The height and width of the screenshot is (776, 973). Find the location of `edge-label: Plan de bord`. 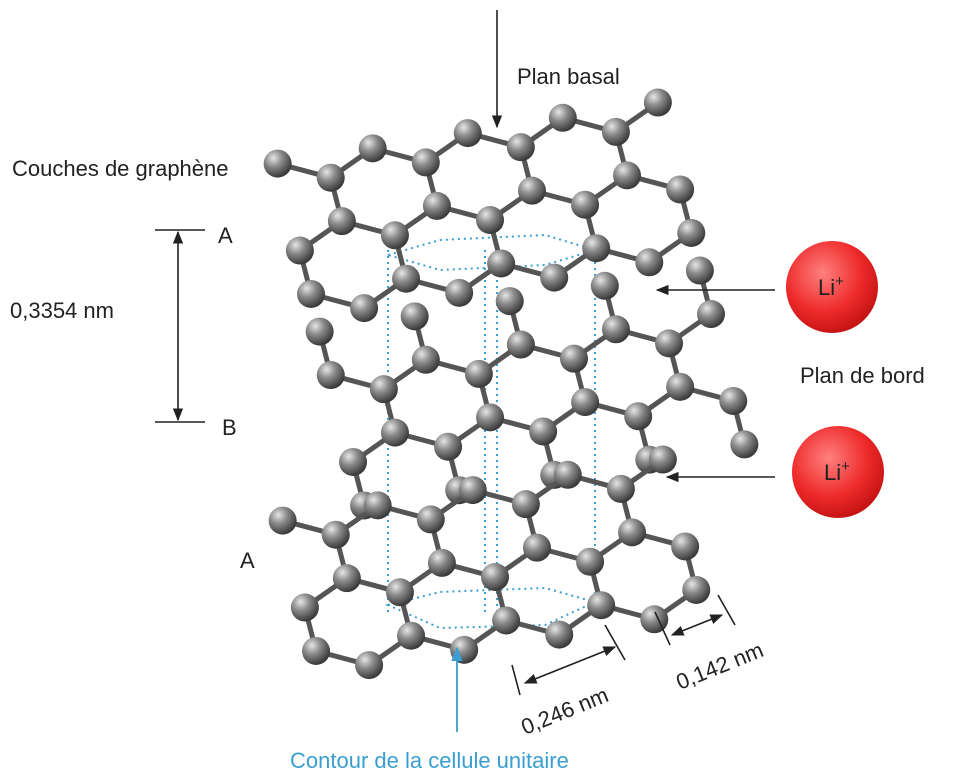

edge-label: Plan de bord is located at coordinates (862, 375).